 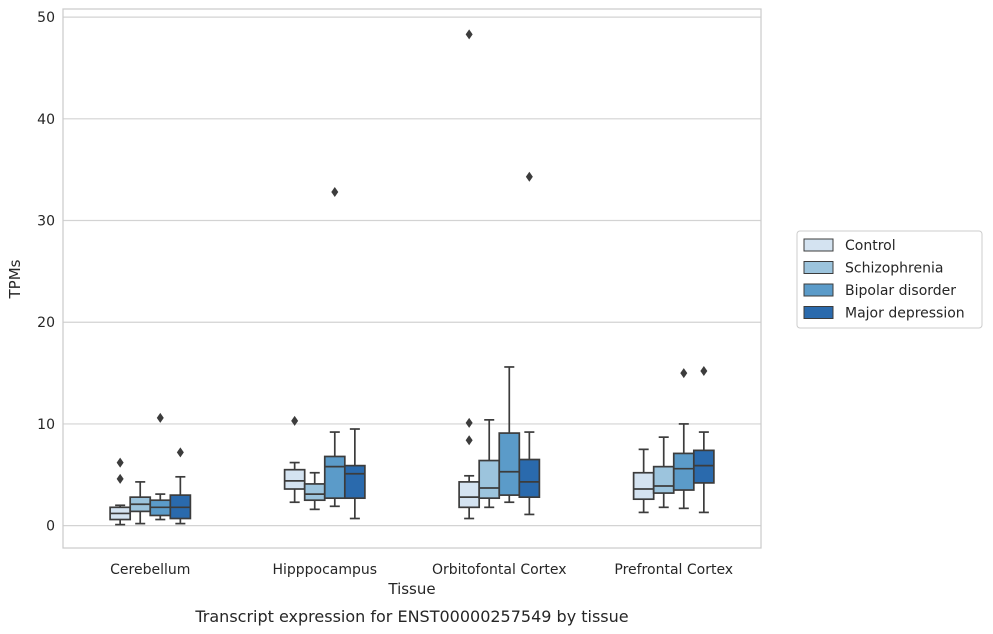 What do you see at coordinates (46, 272) in the screenshot?
I see `y-axis: 0 10 20 30 40 50` at bounding box center [46, 272].